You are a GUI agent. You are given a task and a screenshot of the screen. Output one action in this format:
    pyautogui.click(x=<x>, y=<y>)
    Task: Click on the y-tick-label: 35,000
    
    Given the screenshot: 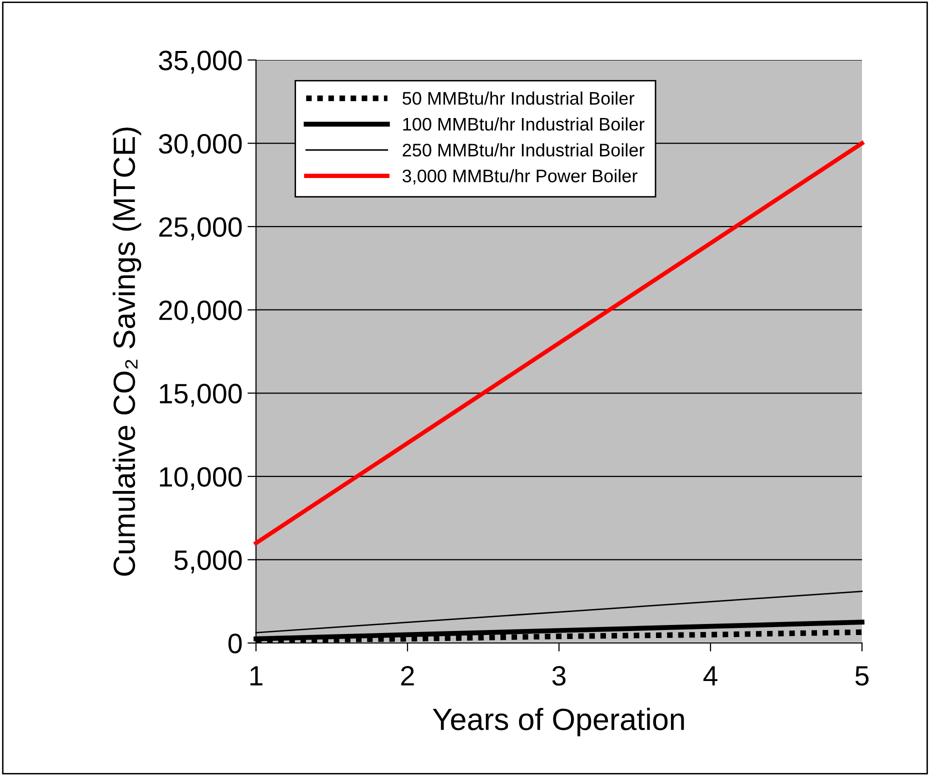 What is the action you would take?
    pyautogui.click(x=200, y=62)
    